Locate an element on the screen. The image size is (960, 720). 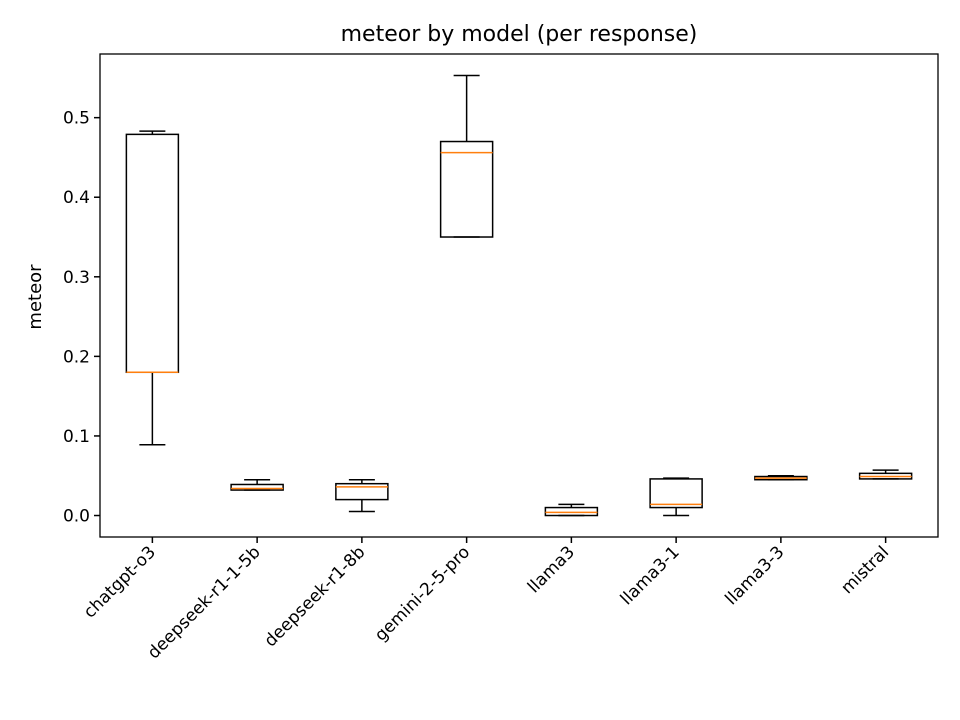
y-tick-label: 0.1 is located at coordinates (76, 437).